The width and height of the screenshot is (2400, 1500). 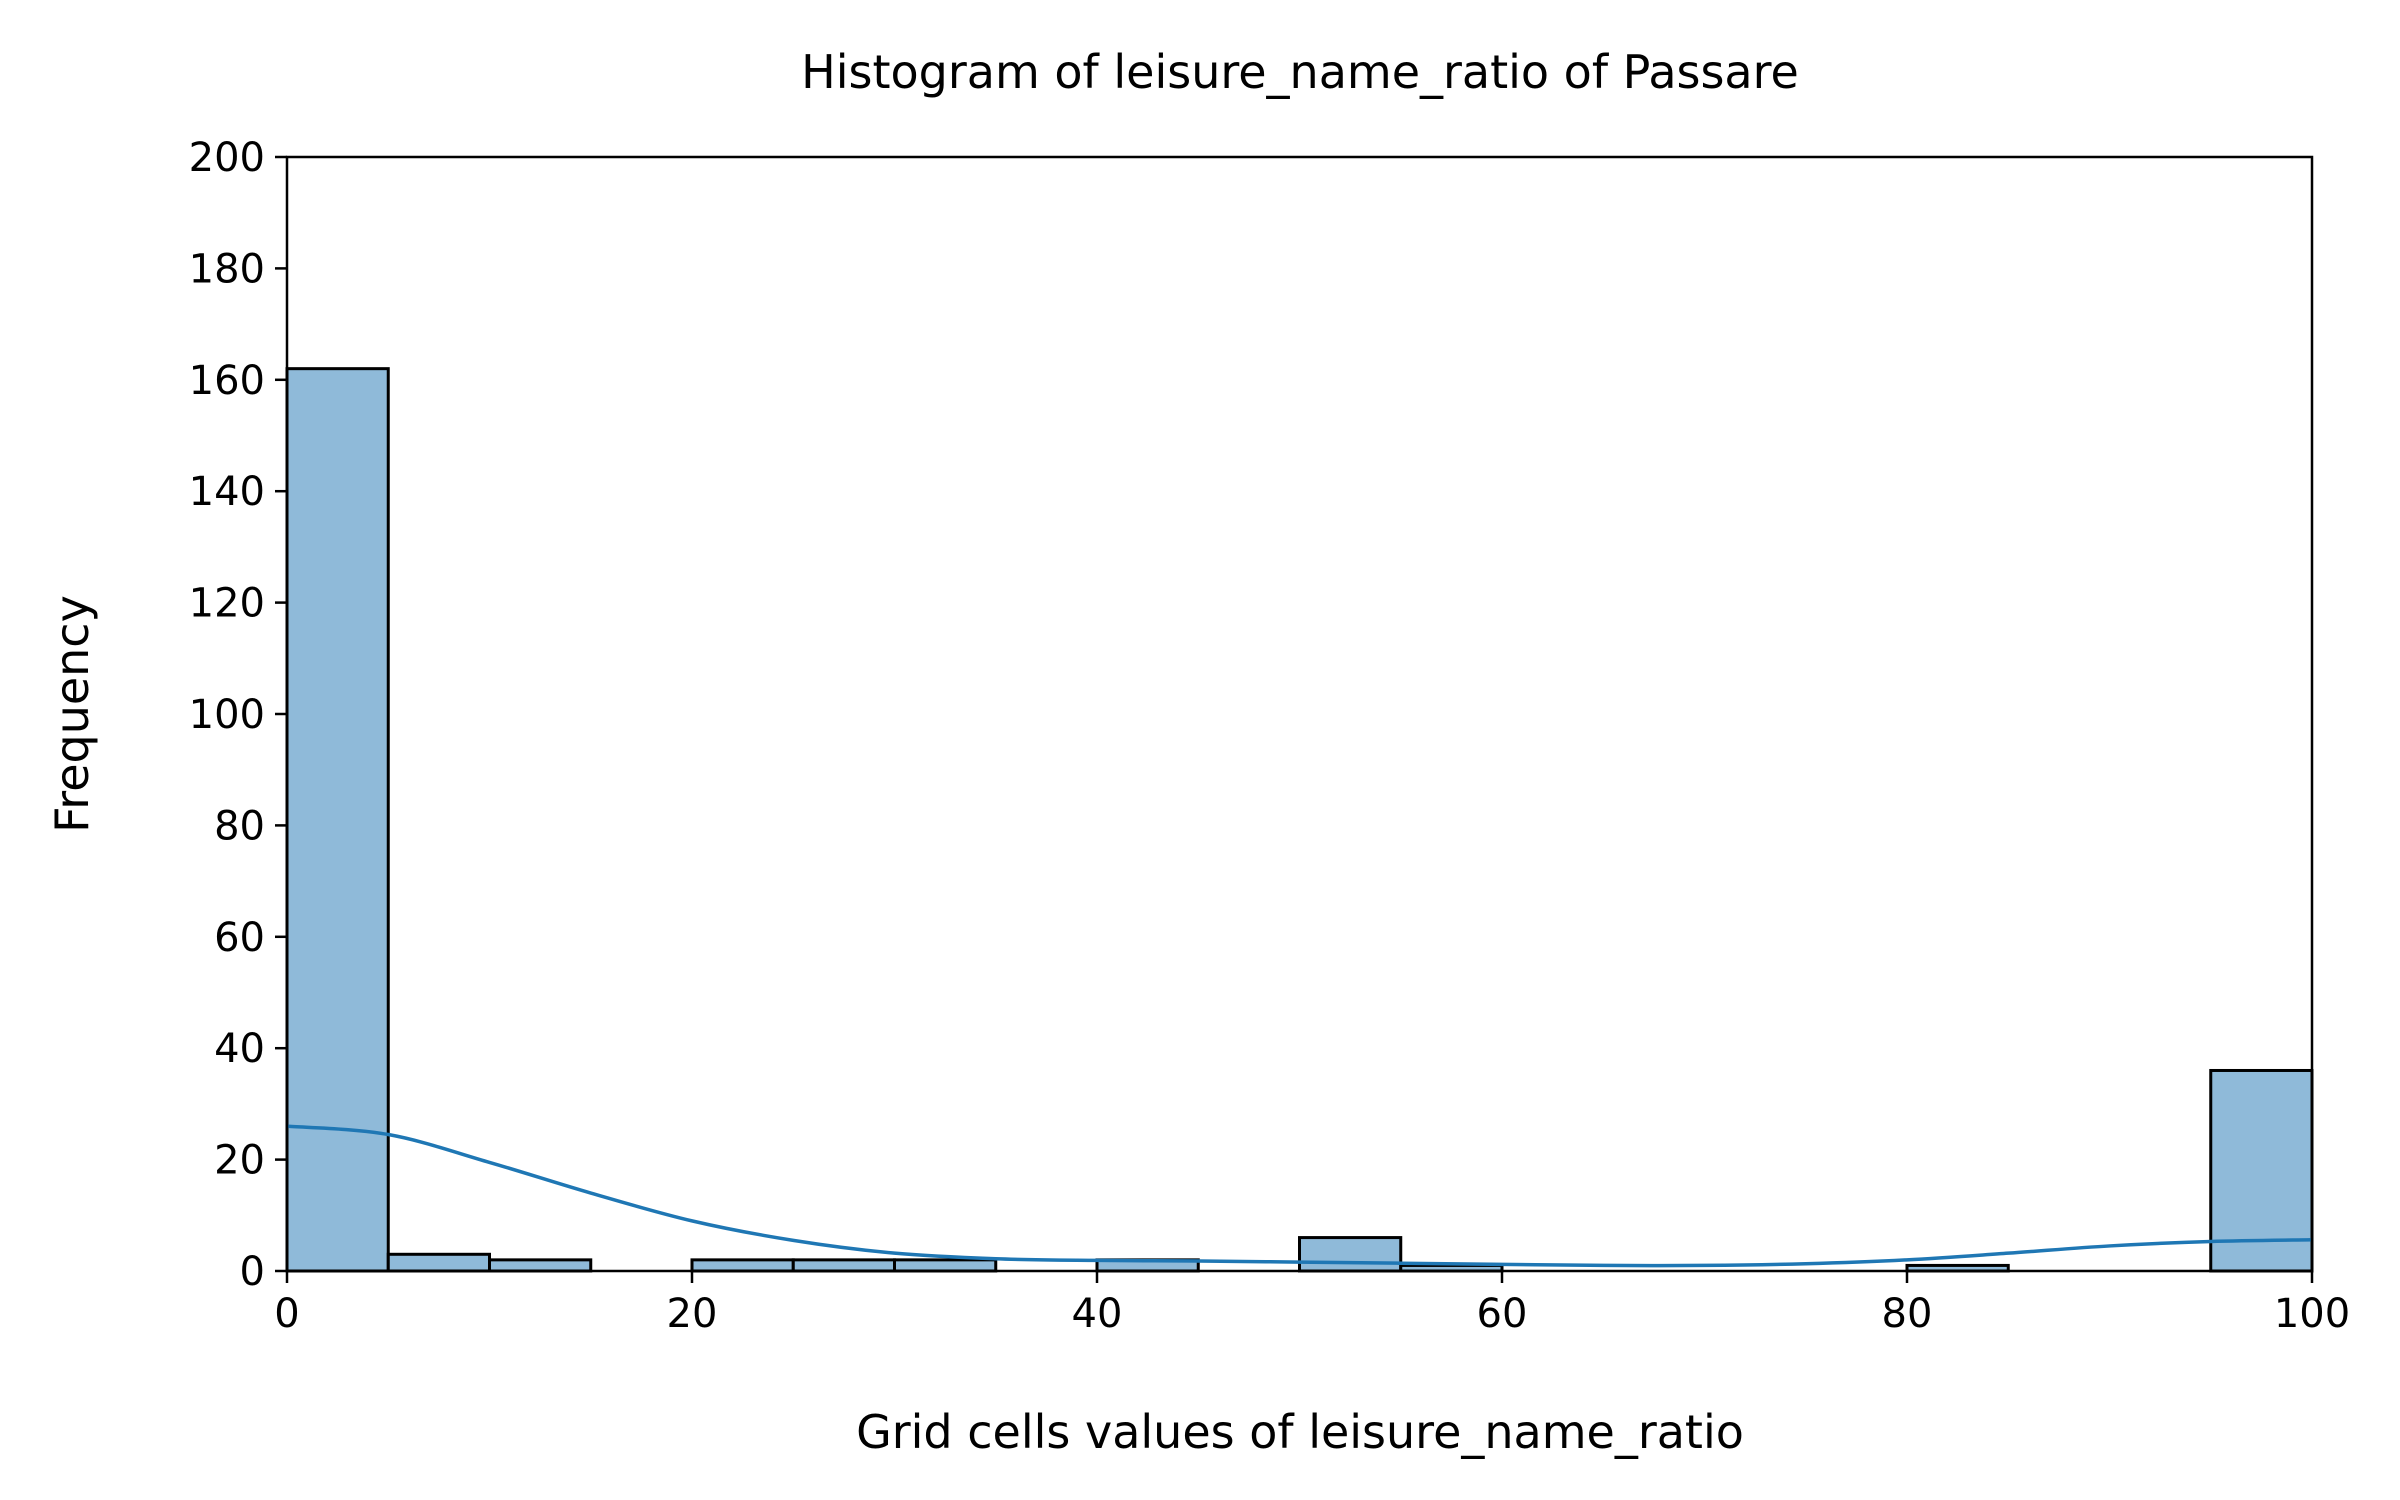 What do you see at coordinates (1299, 1196) in the screenshot?
I see `kde-curve` at bounding box center [1299, 1196].